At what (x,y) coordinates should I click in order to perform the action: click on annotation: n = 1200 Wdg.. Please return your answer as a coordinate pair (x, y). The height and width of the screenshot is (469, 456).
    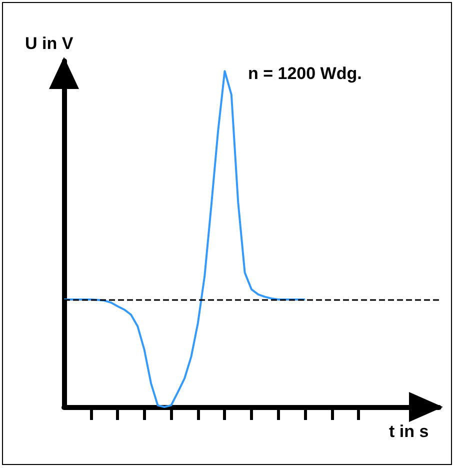
    Looking at the image, I should click on (305, 73).